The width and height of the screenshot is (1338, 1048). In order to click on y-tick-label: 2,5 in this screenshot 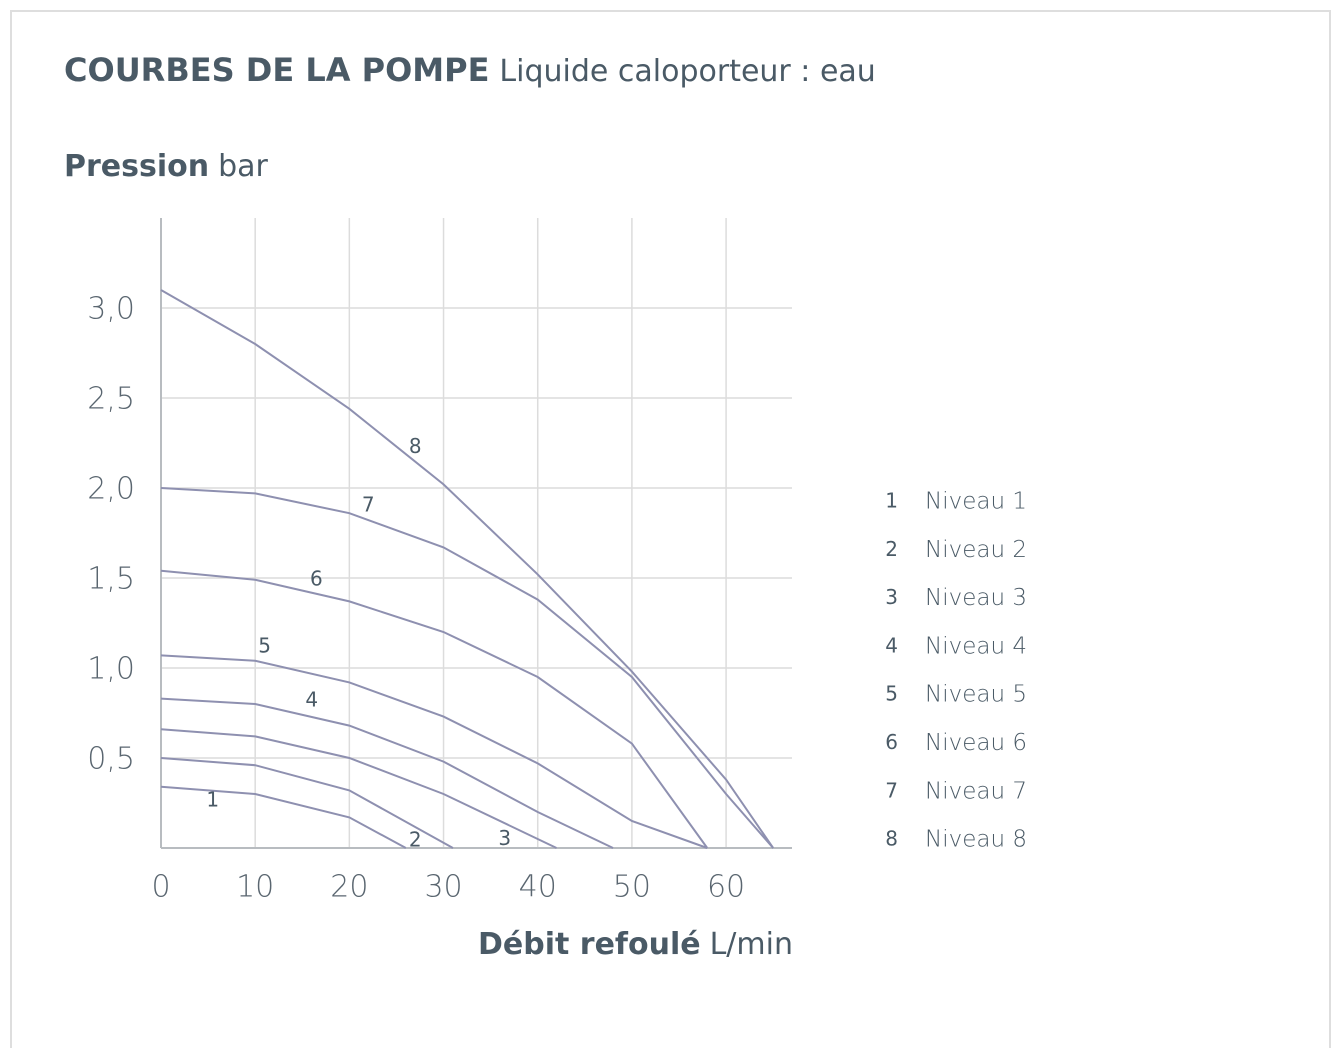, I will do `click(111, 399)`.